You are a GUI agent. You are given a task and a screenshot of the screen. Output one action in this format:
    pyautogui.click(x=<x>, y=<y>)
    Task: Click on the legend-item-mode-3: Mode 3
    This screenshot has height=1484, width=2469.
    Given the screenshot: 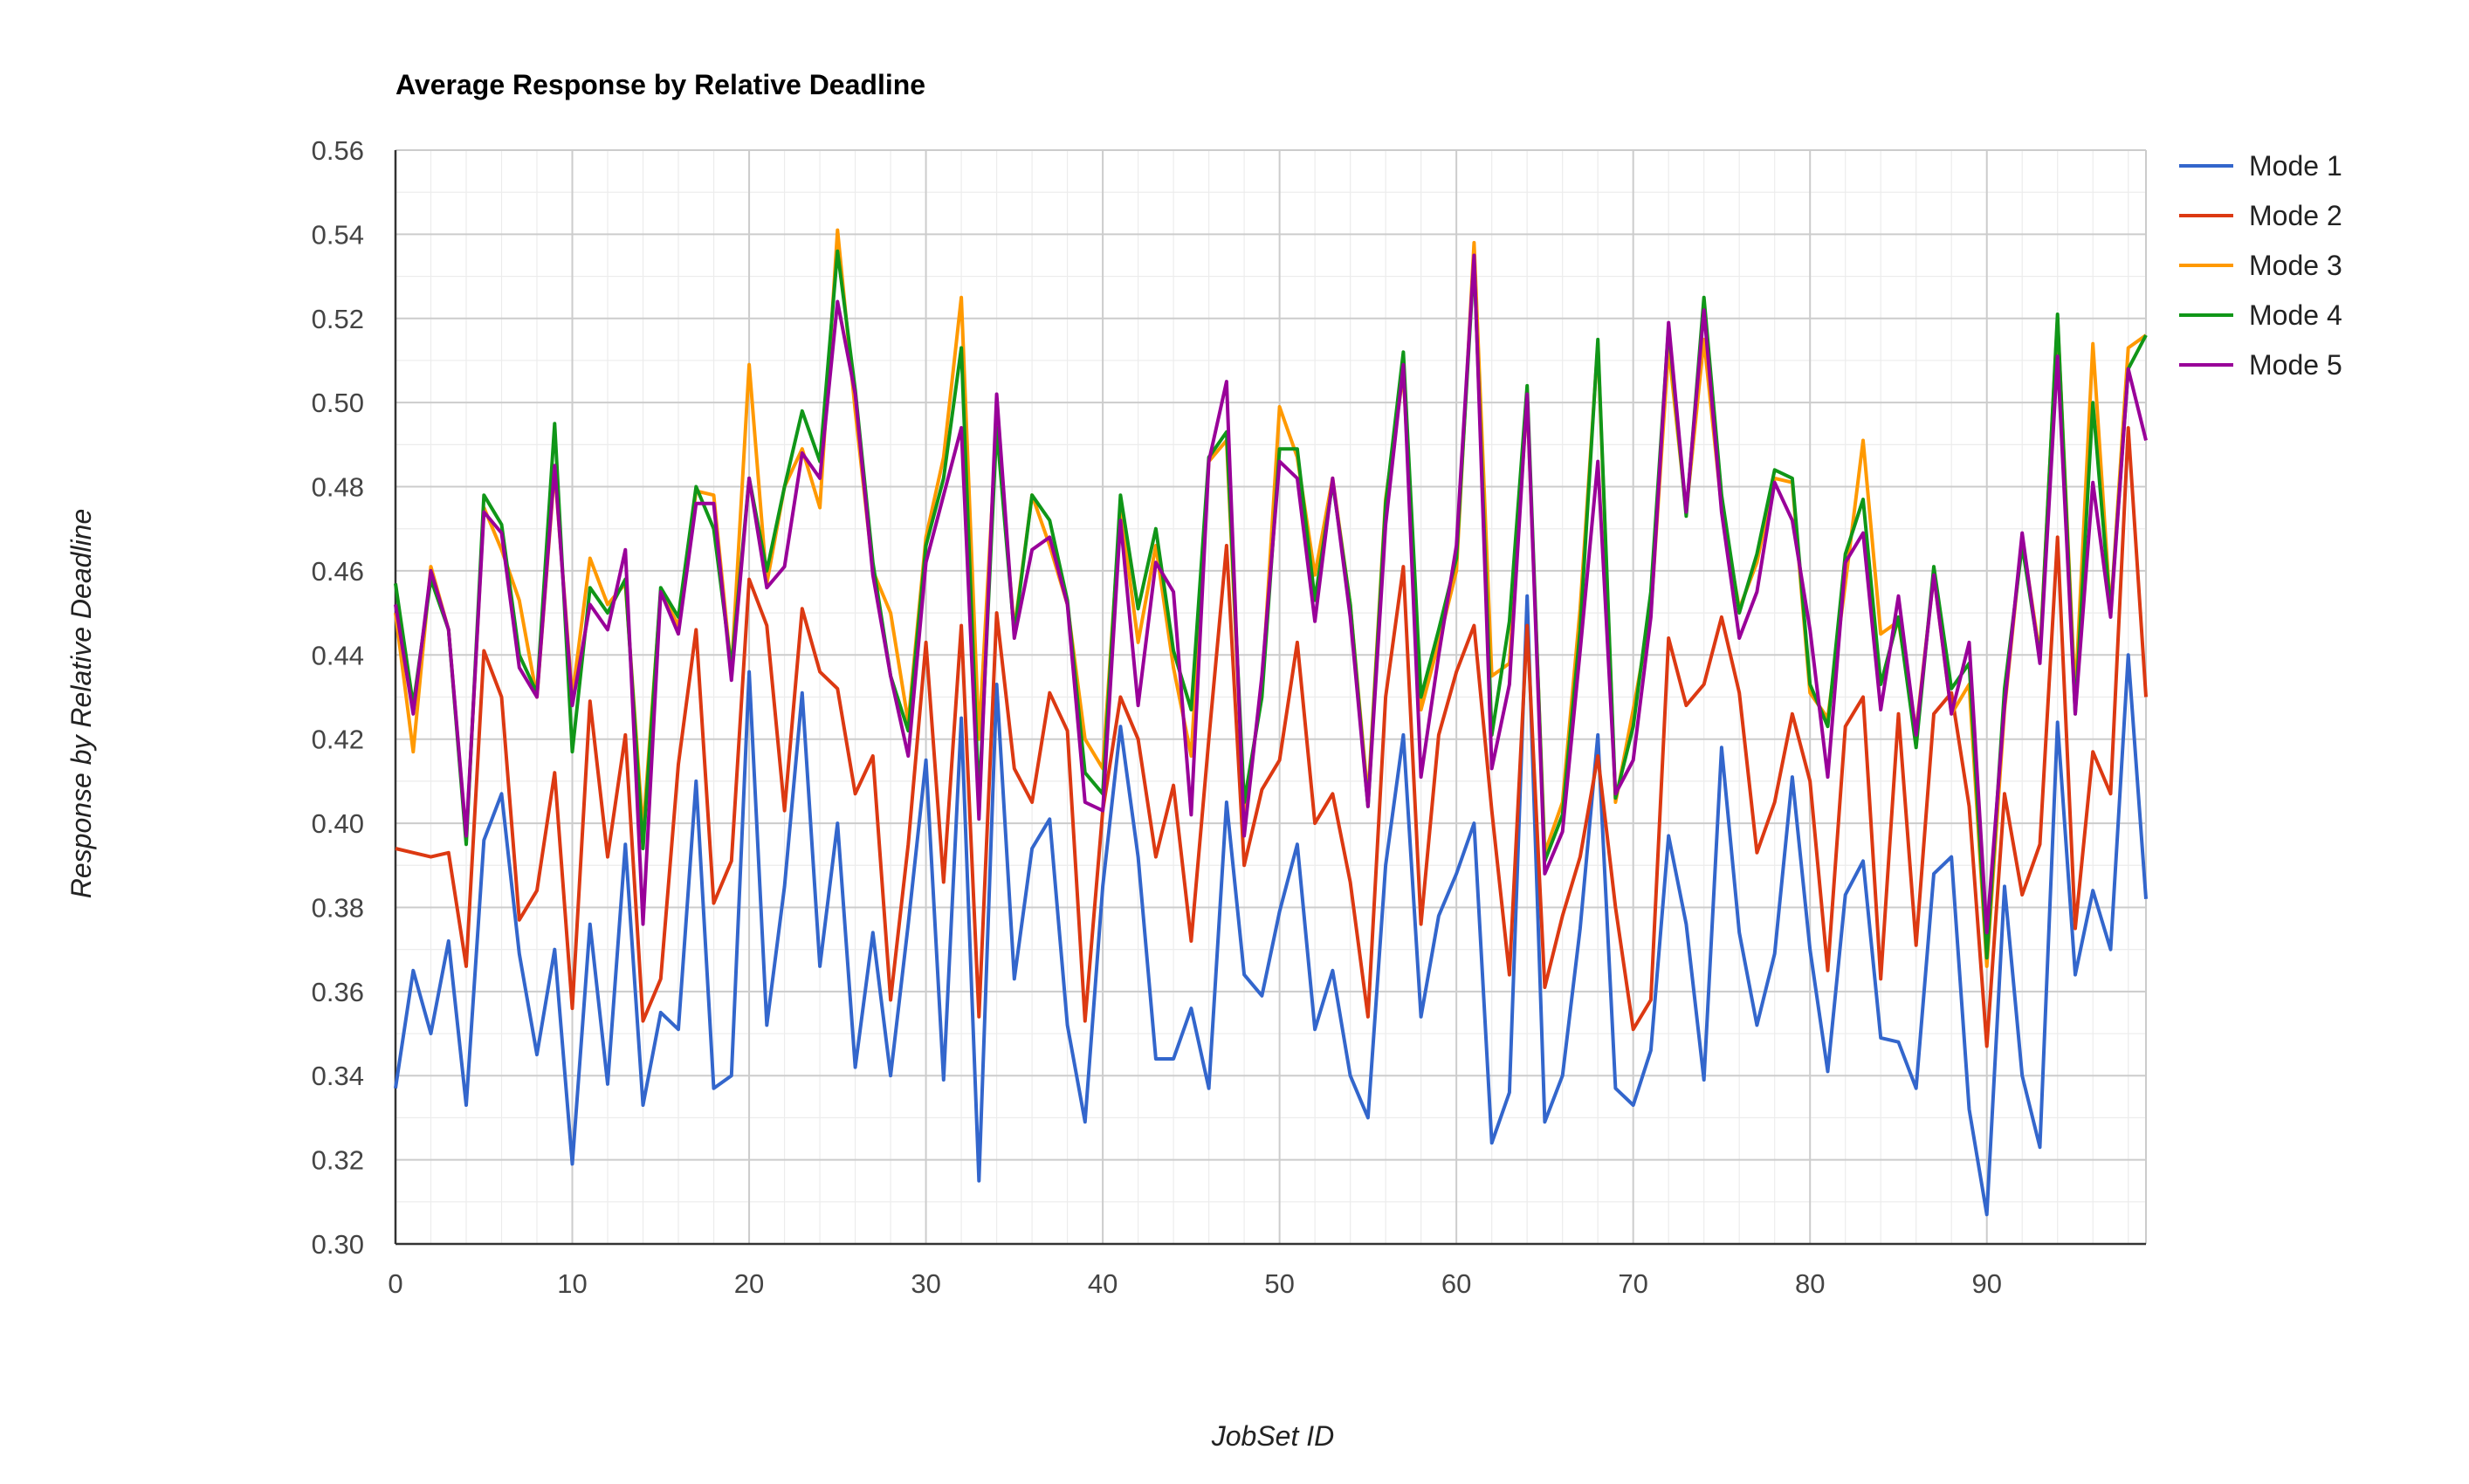 What is the action you would take?
    pyautogui.click(x=2260, y=265)
    